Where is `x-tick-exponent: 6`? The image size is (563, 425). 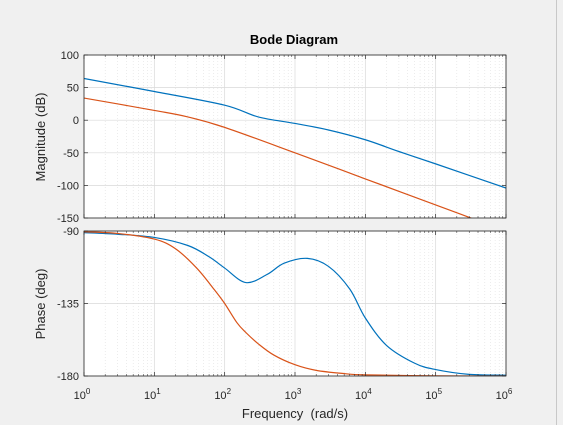
x-tick-exponent: 6 is located at coordinates (510, 391).